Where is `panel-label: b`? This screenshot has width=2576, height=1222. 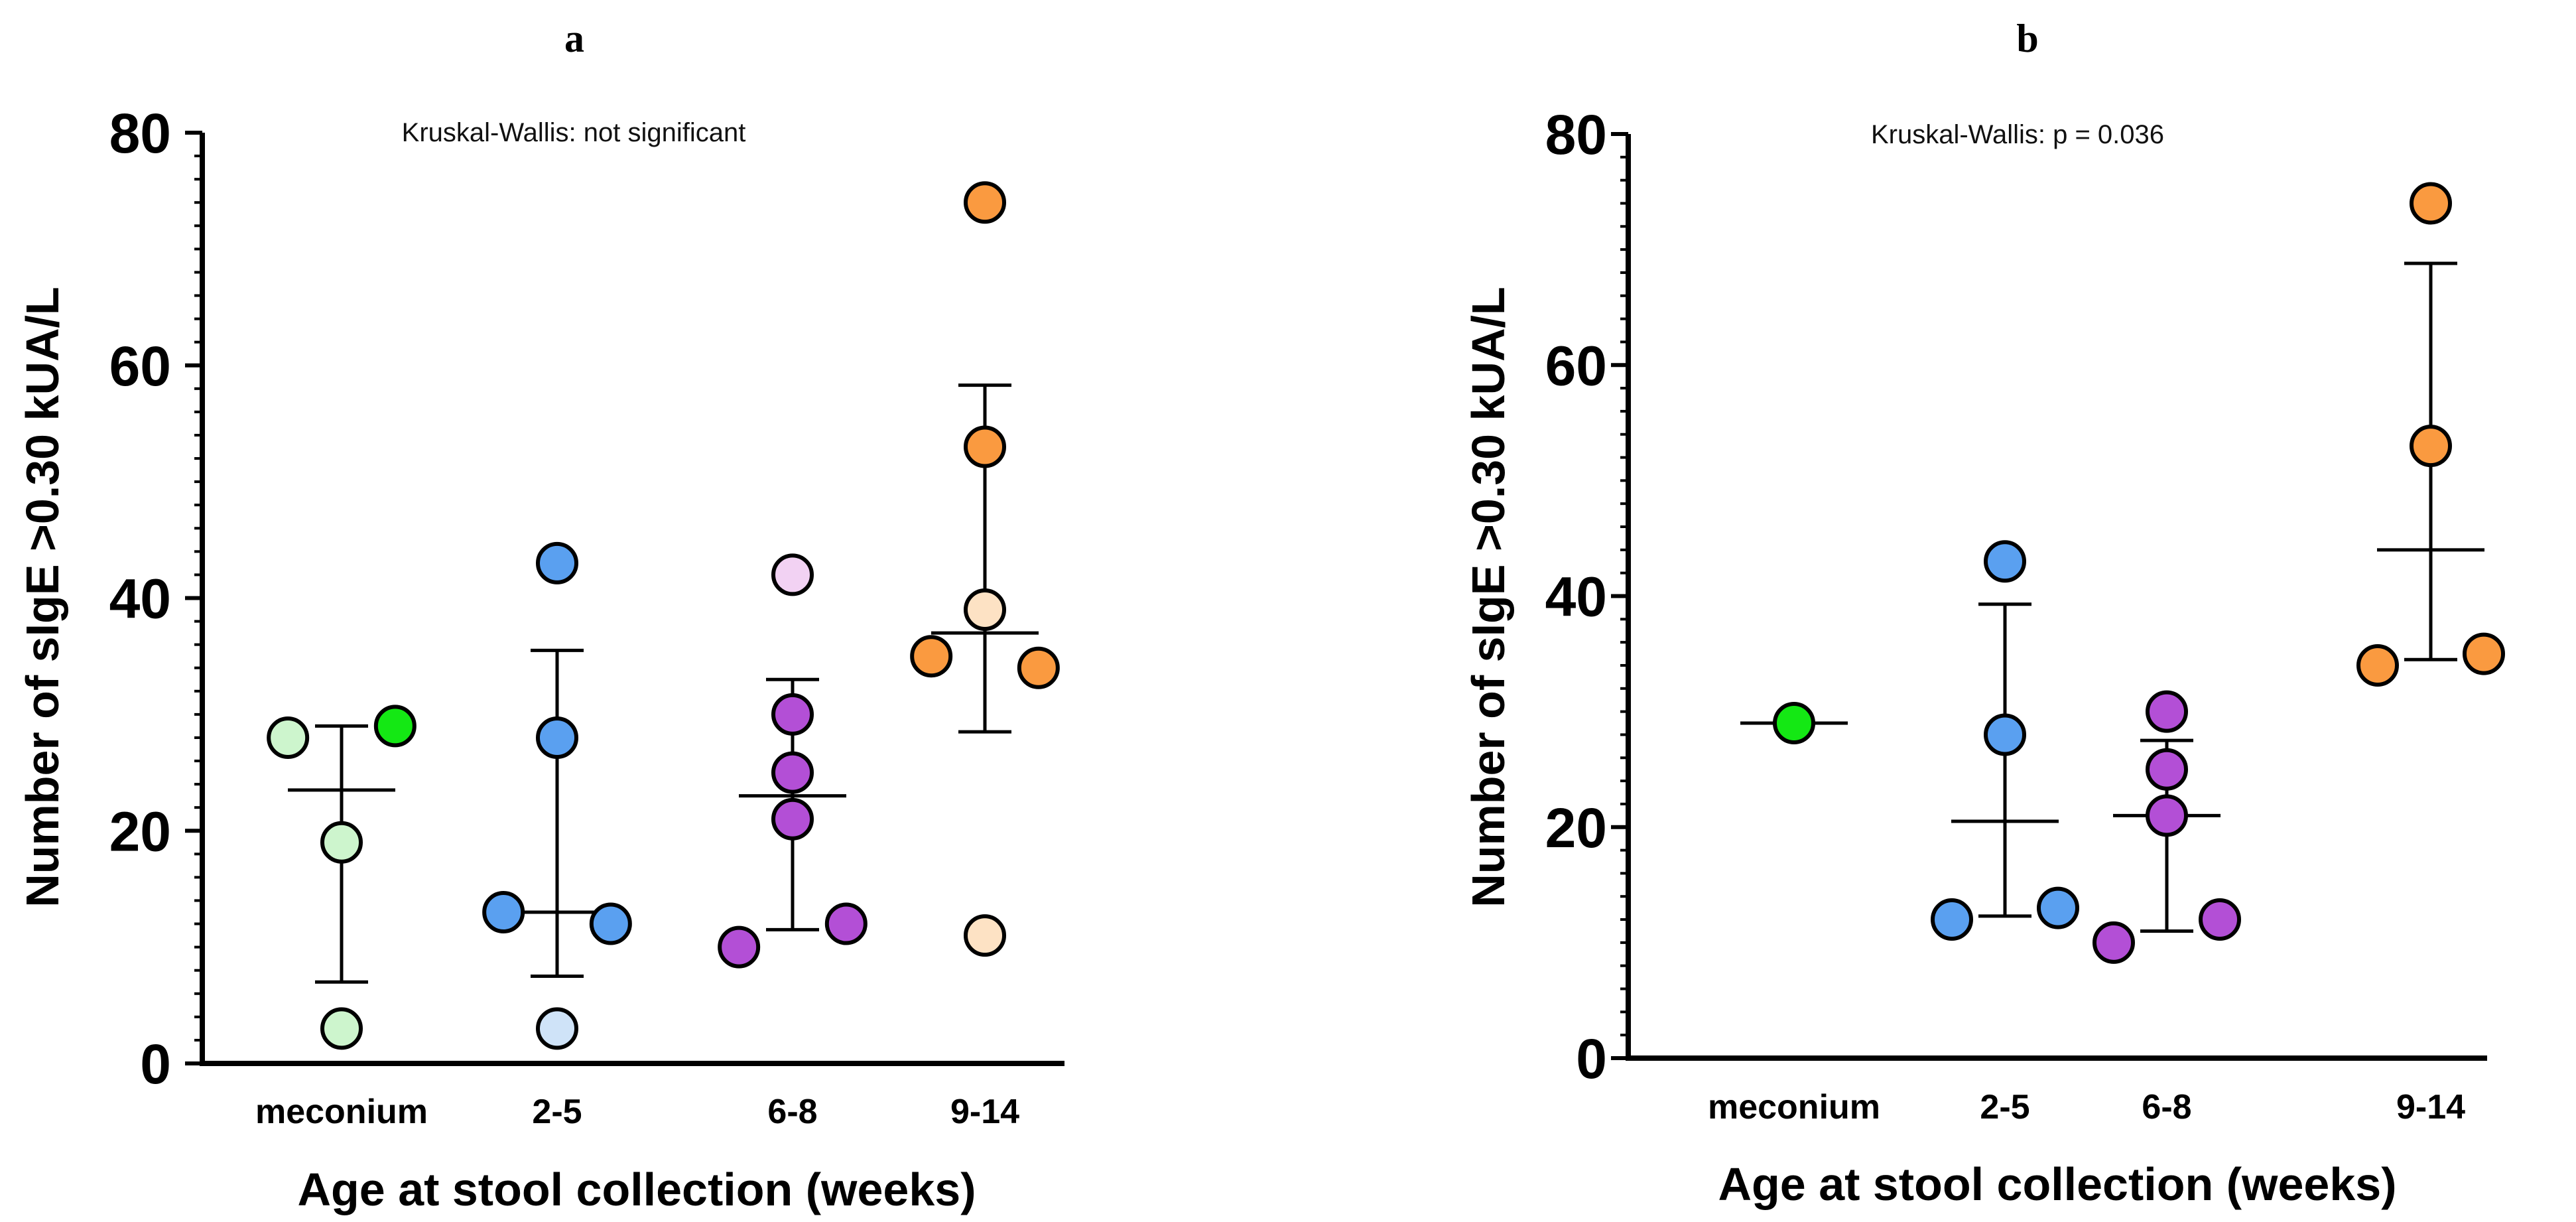
panel-label: b is located at coordinates (2027, 38).